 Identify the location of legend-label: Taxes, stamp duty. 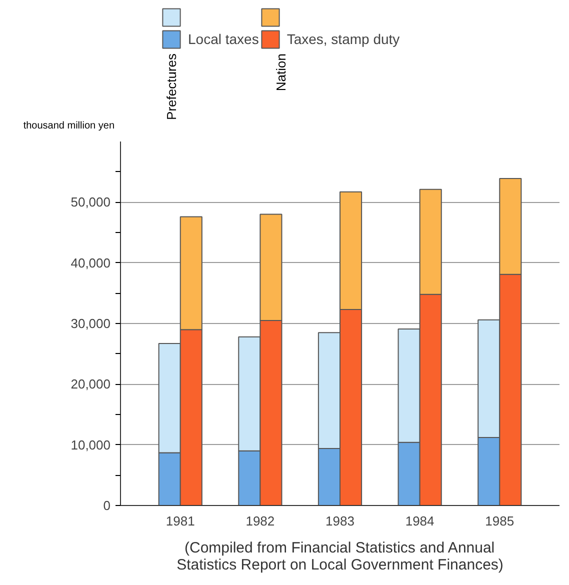
(343, 39).